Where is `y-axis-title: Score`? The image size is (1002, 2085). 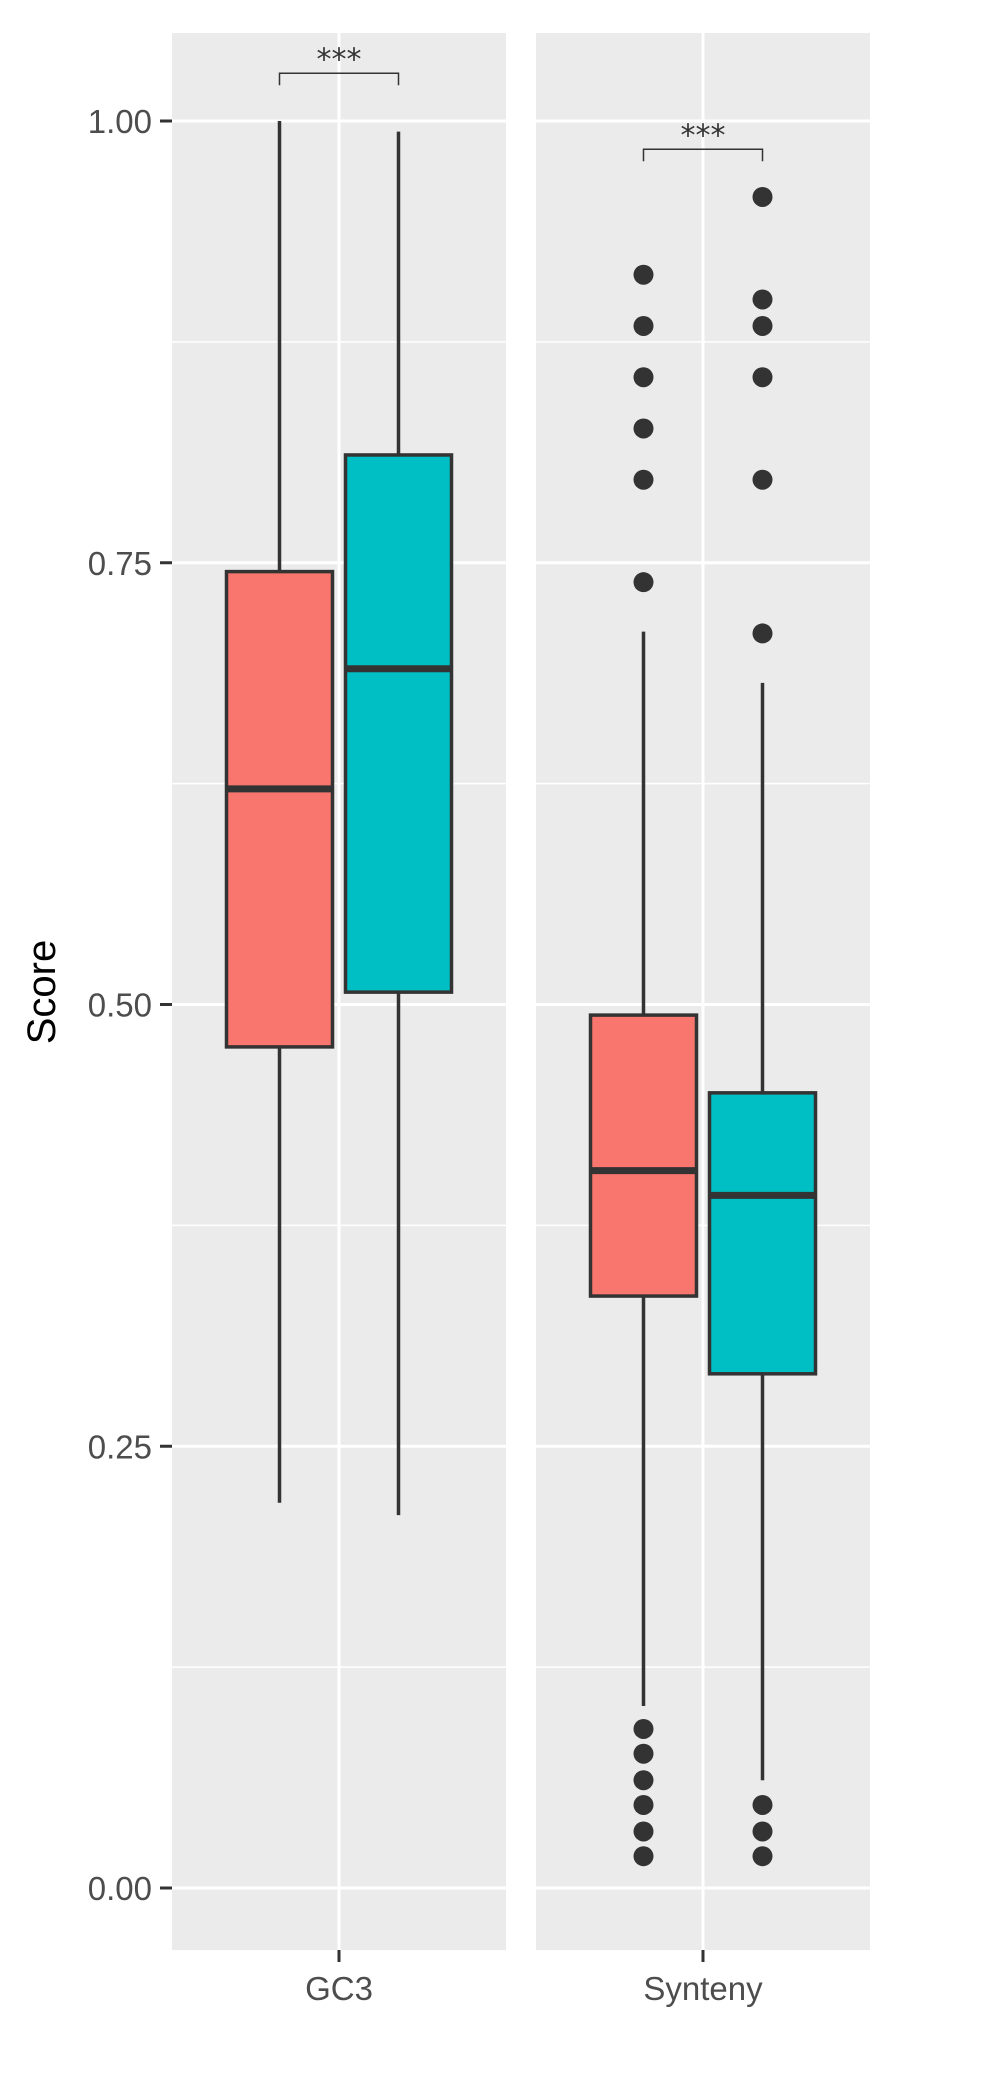 y-axis-title: Score is located at coordinates (42, 992).